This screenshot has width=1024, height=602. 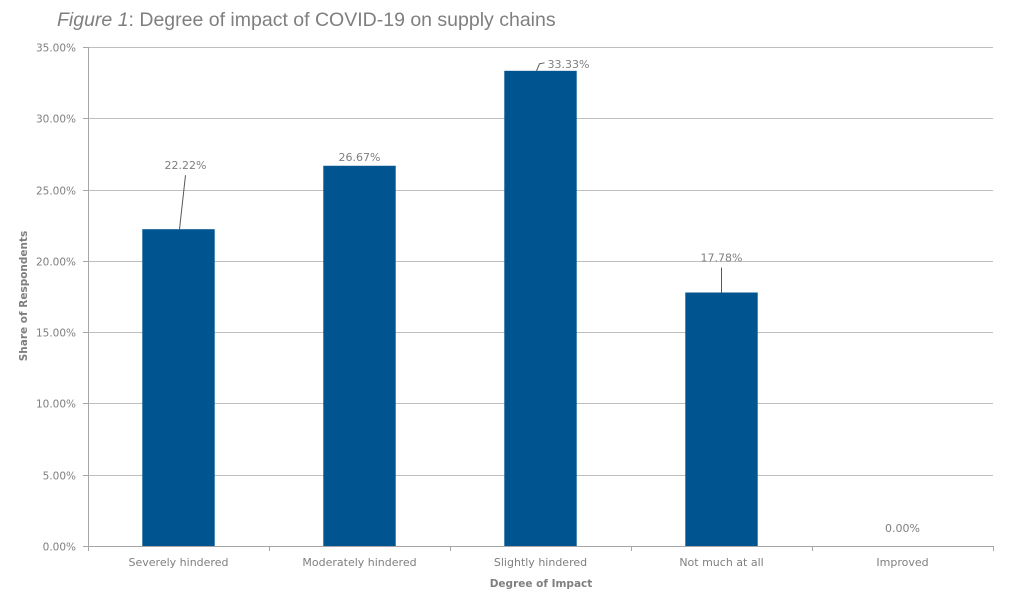 I want to click on data-label: 22.22%, so click(x=186, y=165).